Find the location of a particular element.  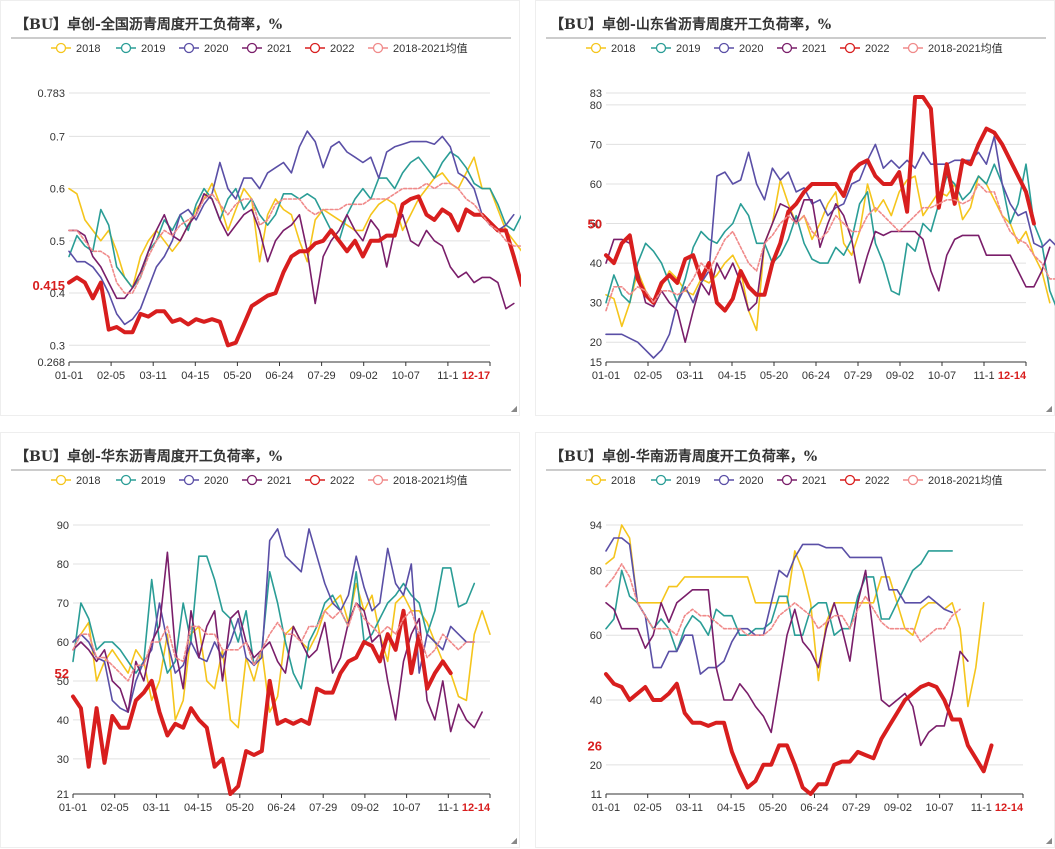

chart-title: 【BU】卓创-华东沥青周度开工负荷率，% is located at coordinates (148, 456).